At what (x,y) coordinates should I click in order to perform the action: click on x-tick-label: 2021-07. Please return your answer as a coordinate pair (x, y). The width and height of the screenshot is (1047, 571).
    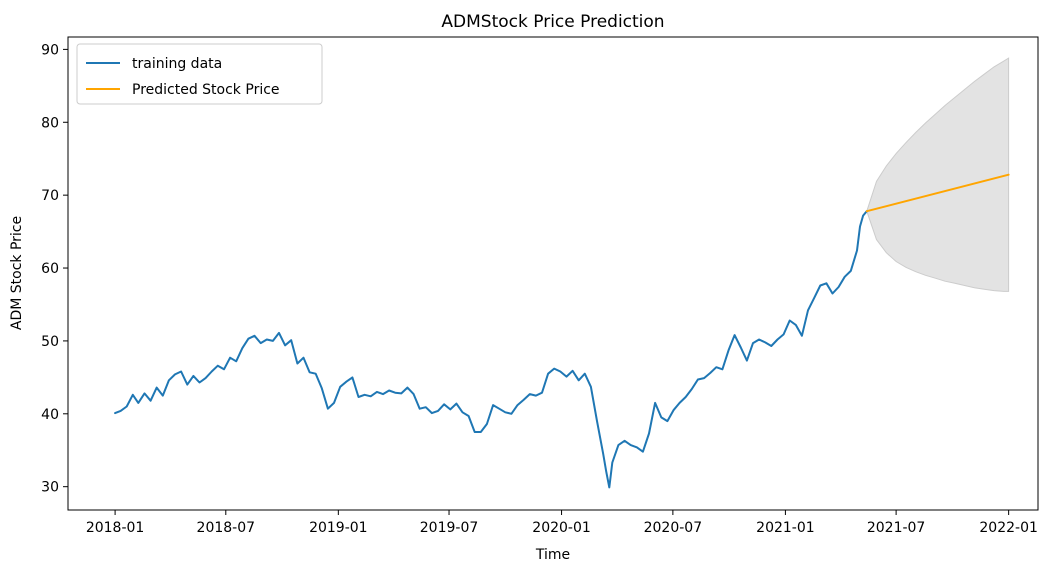
    Looking at the image, I should click on (896, 528).